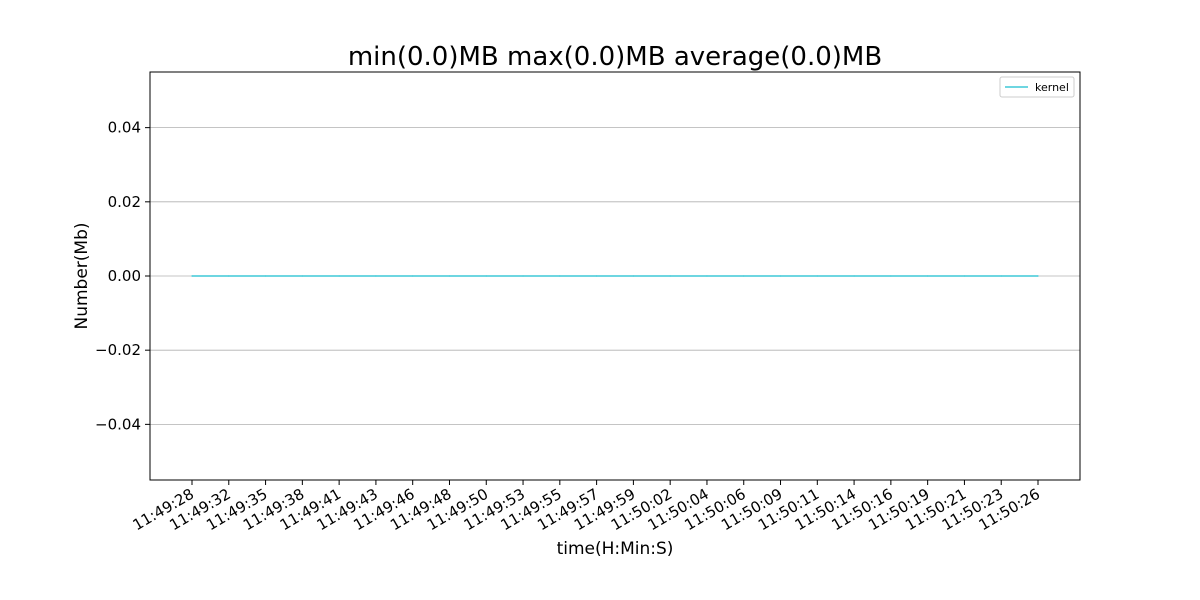 The width and height of the screenshot is (1200, 600). I want to click on legend: kernel, so click(1037, 87).